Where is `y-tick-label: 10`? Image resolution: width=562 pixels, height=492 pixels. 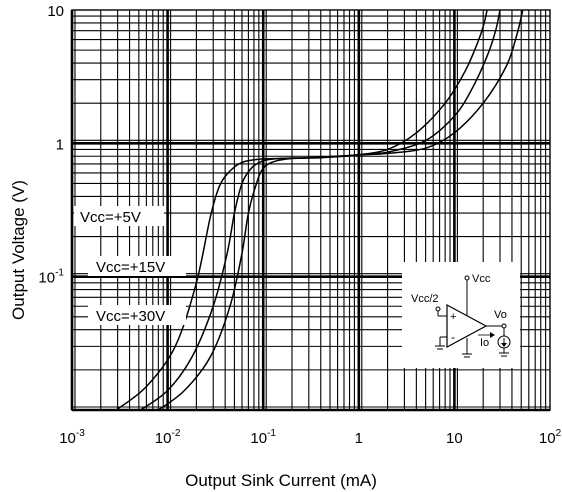
y-tick-label: 10 is located at coordinates (55, 11).